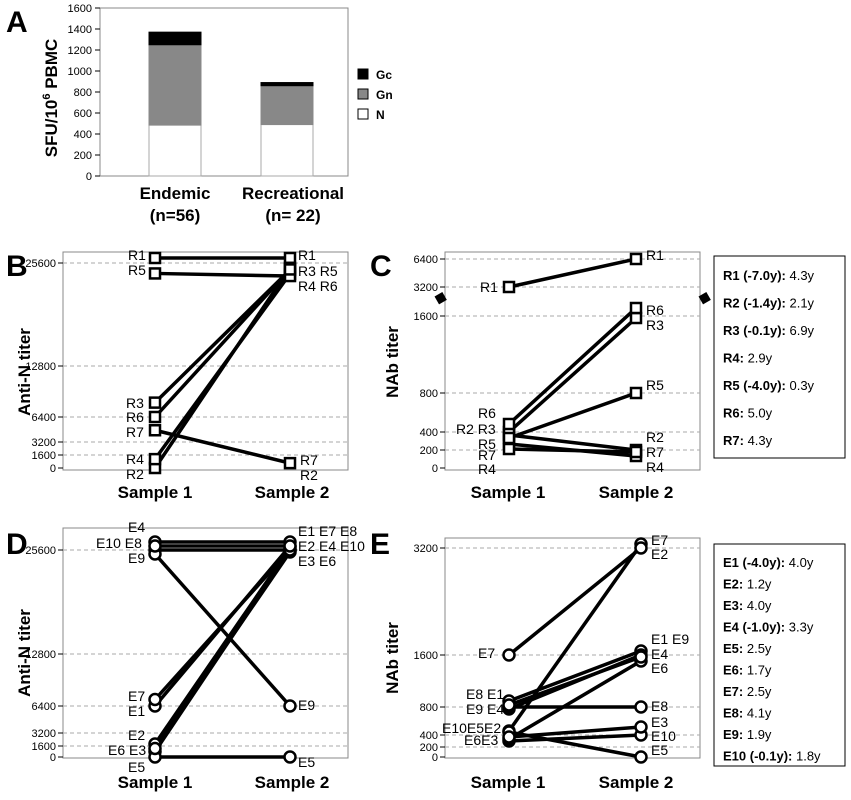 The width and height of the screenshot is (851, 800). What do you see at coordinates (80, 30) in the screenshot?
I see `panel-a-y-tick-label: 1400` at bounding box center [80, 30].